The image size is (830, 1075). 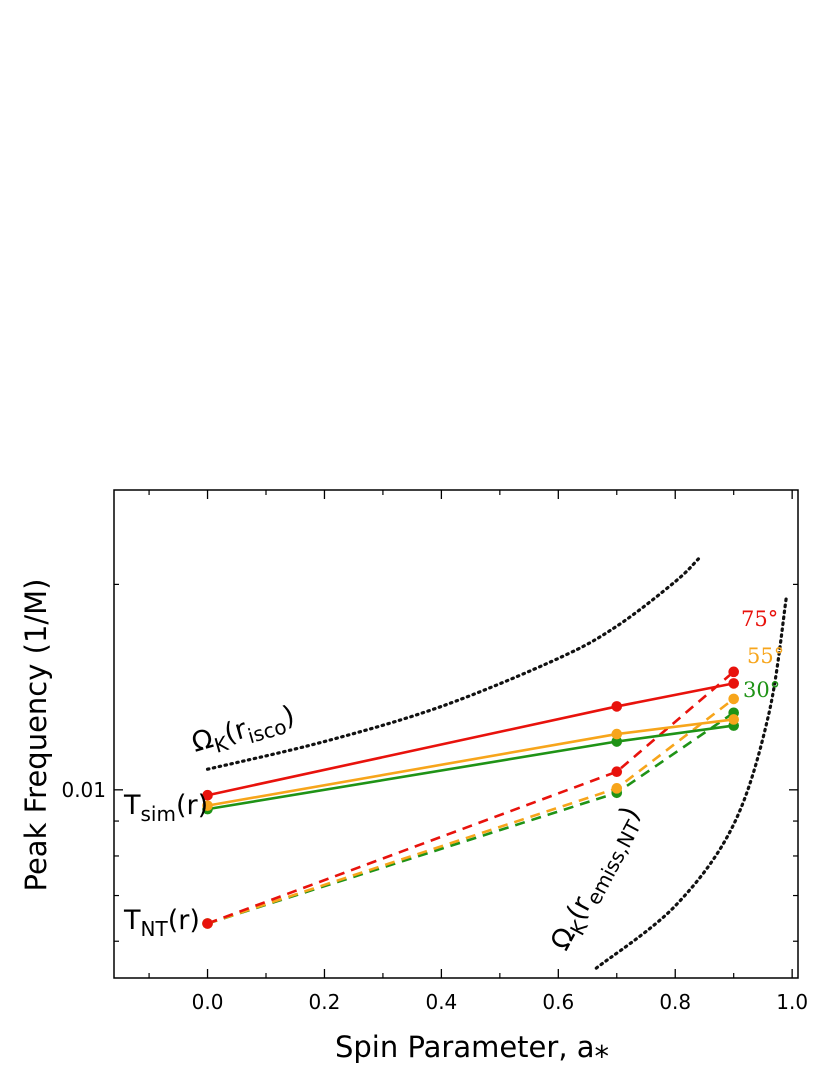 I want to click on x-tick-label: 0.8, so click(x=675, y=1002).